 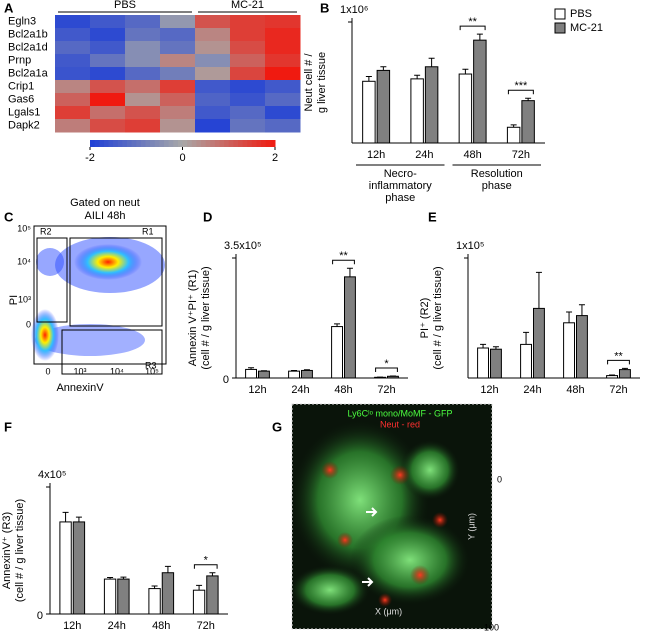 What do you see at coordinates (400, 174) in the screenshot?
I see `phase-label: Necro-` at bounding box center [400, 174].